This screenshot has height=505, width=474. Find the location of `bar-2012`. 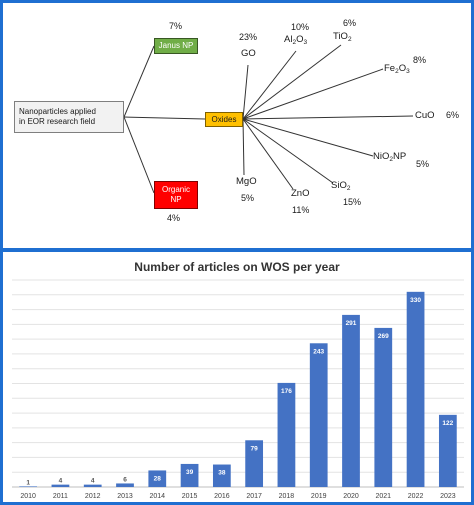

bar-2012 is located at coordinates (92, 485).